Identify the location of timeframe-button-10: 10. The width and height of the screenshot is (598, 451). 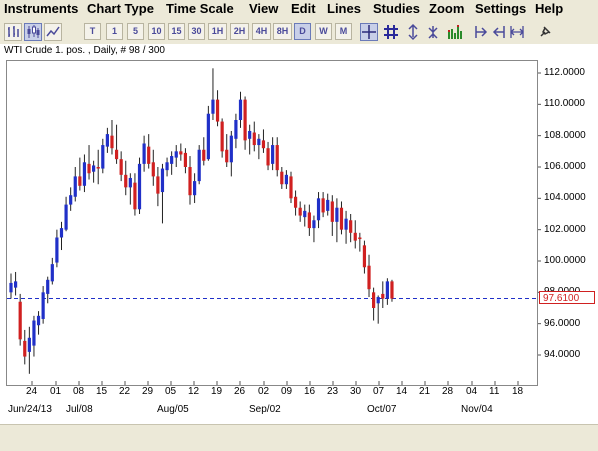
(156, 31).